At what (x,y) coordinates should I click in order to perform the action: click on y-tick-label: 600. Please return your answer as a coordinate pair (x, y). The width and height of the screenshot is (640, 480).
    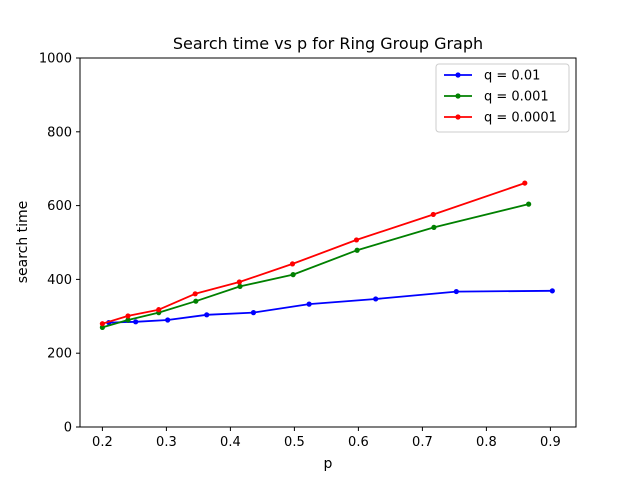
    Looking at the image, I should click on (59, 206).